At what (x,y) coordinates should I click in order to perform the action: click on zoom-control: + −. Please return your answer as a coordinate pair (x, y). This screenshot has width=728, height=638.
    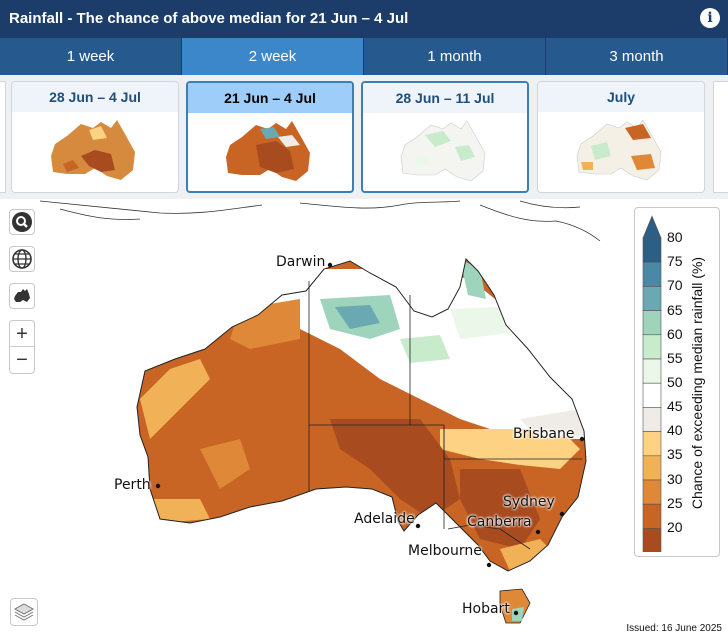
    Looking at the image, I should click on (22, 347).